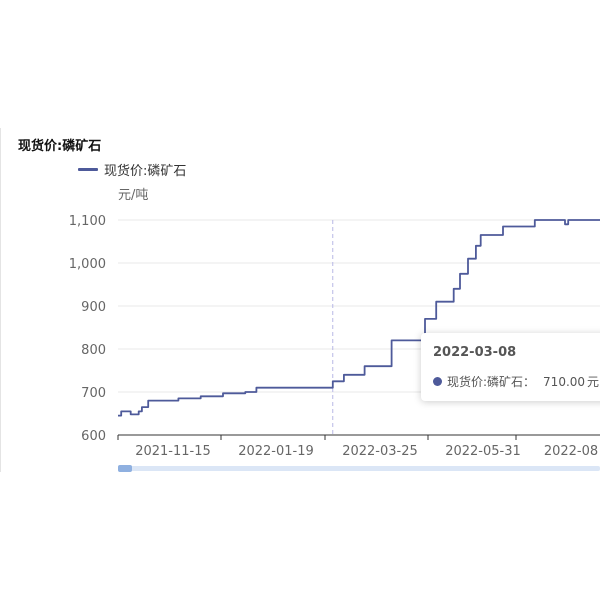 This screenshot has height=600, width=600. I want to click on legend-label: 现货价:磷矿石, so click(145, 171).